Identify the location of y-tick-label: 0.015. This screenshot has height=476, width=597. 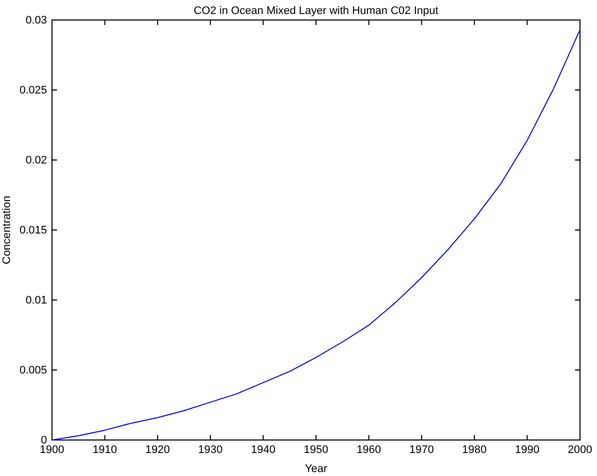
(33, 230).